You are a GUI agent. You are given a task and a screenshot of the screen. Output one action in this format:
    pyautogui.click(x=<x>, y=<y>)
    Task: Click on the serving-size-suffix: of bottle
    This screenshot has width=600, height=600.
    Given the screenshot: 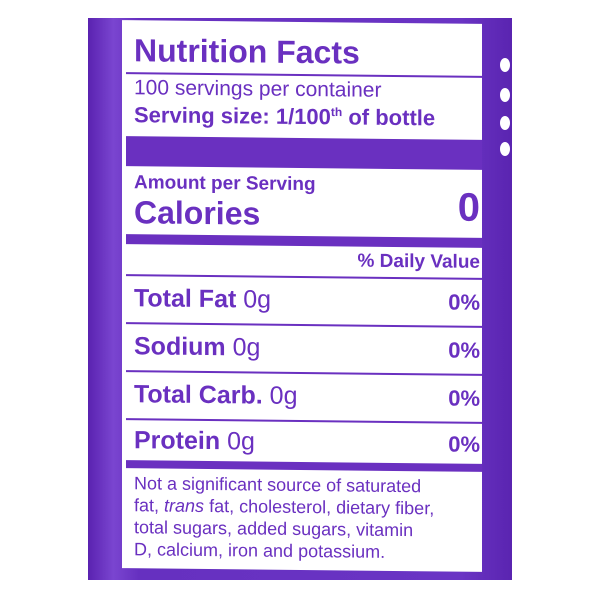 What is the action you would take?
    pyautogui.click(x=392, y=117)
    